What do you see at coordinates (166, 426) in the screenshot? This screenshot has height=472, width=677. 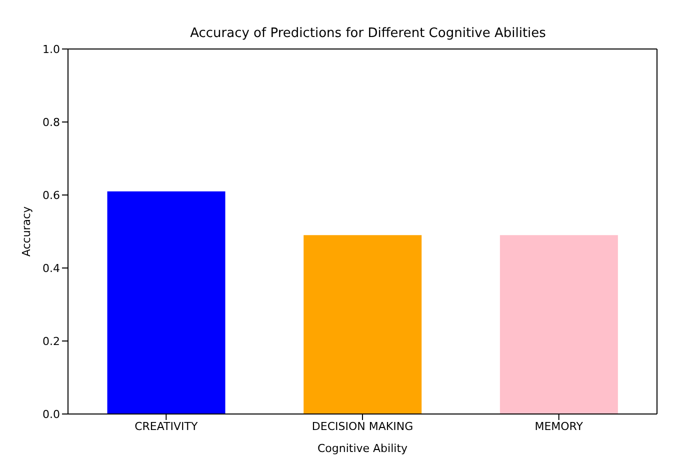 I see `x-tick-label: CREATIVITY` at bounding box center [166, 426].